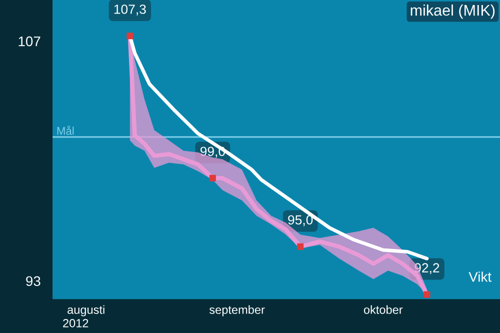 The width and height of the screenshot is (500, 333). I want to click on y-tick-label: 107, so click(29, 41).